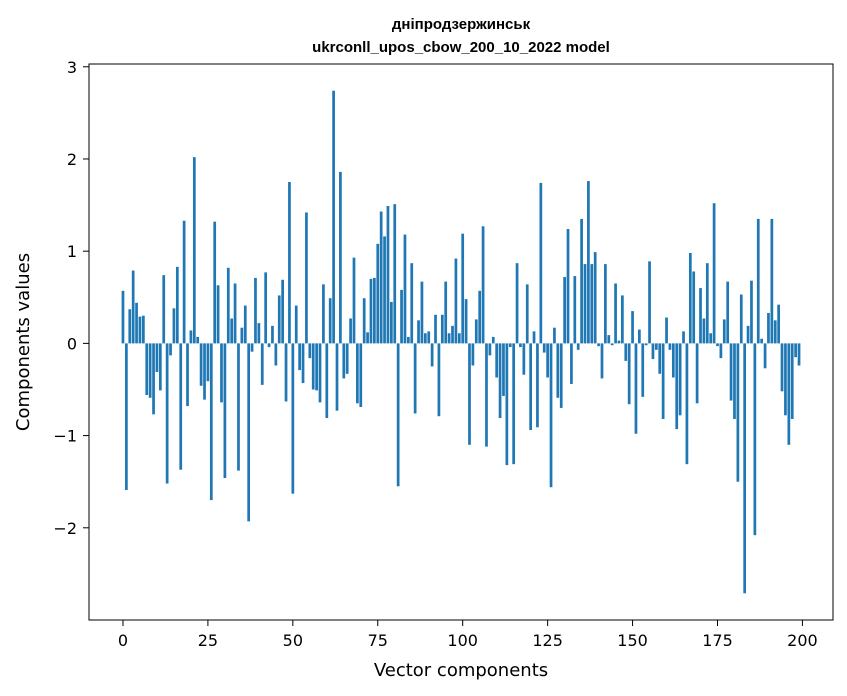 Image resolution: width=847 pixels, height=696 pixels. What do you see at coordinates (65, 528) in the screenshot?
I see `y-tick-label: −2` at bounding box center [65, 528].